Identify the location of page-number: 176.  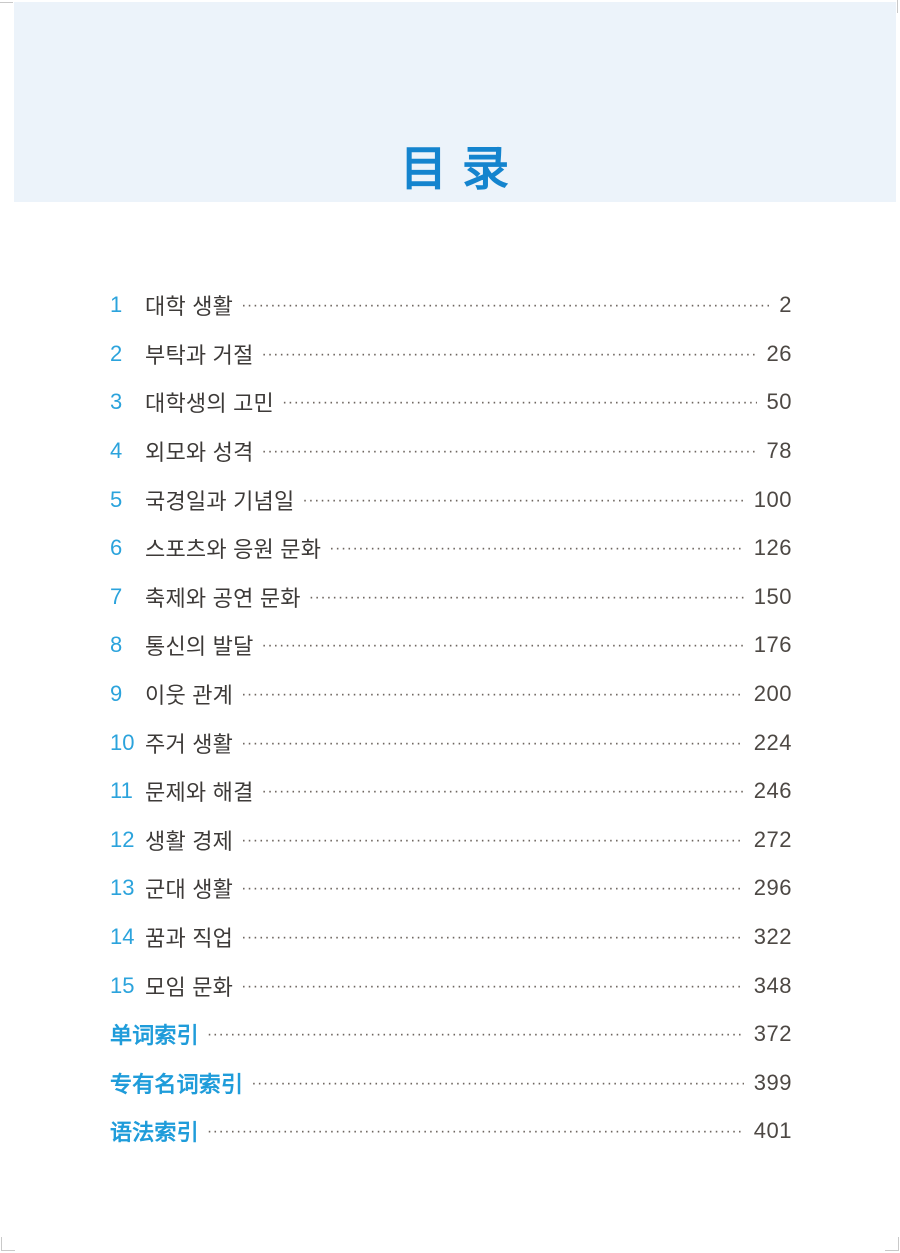
(772, 645).